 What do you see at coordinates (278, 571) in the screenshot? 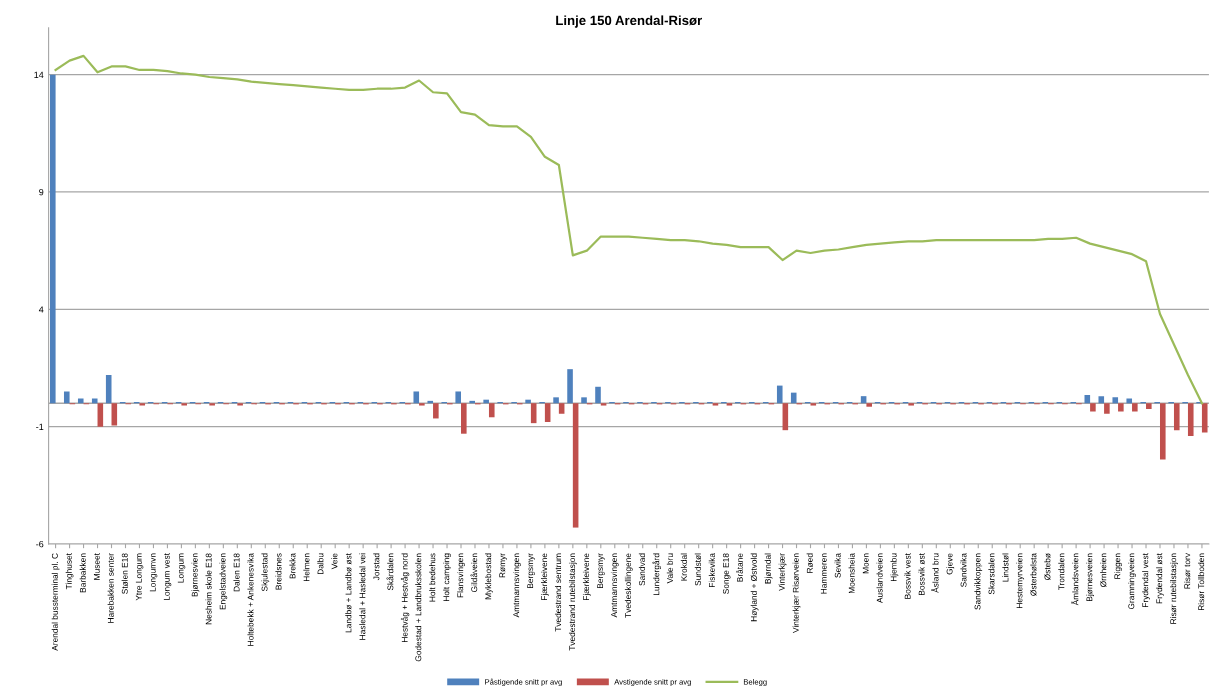
I see `x-tick-label: Breidsnes` at bounding box center [278, 571].